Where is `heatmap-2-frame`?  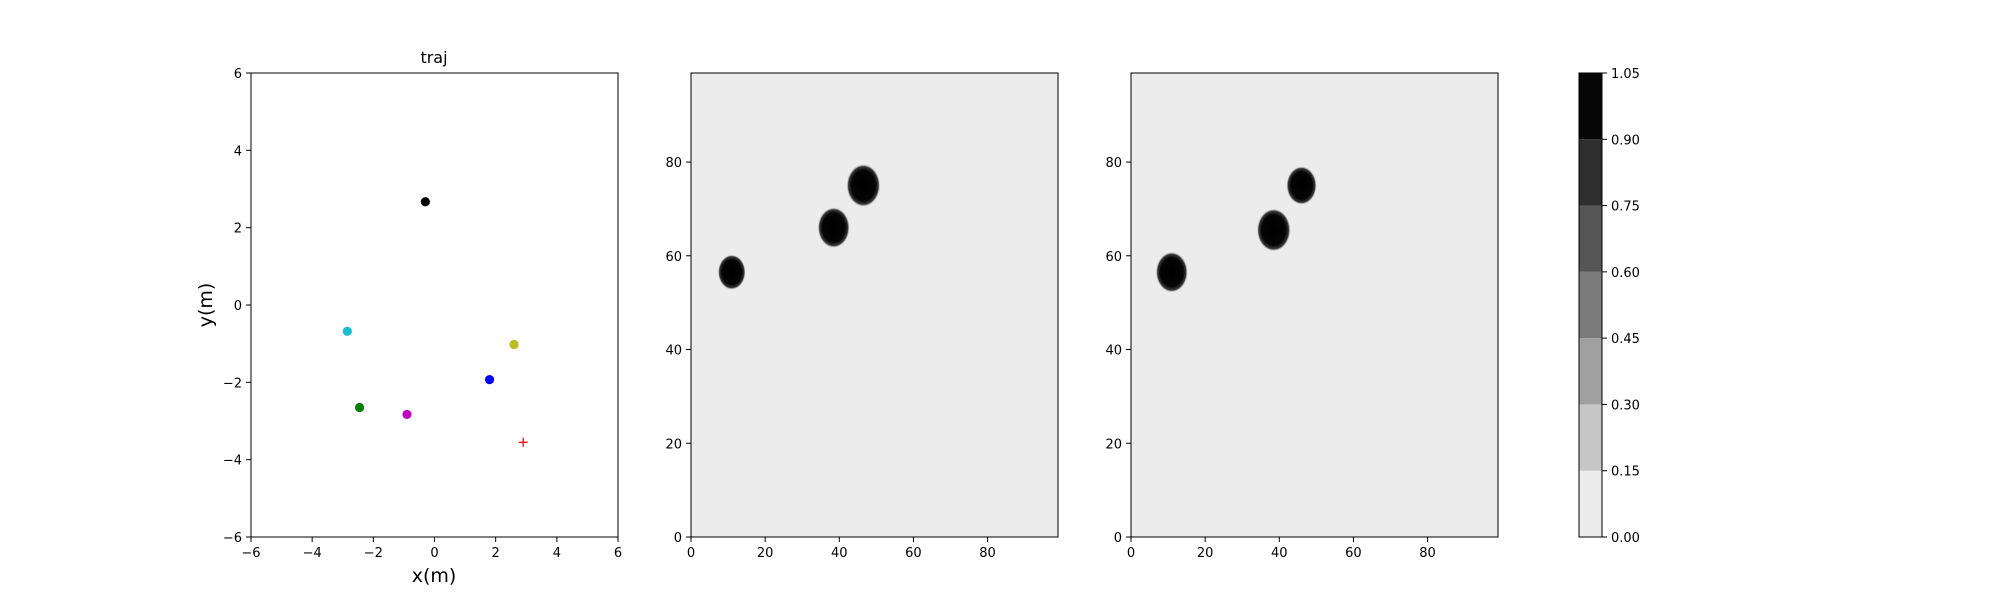 heatmap-2-frame is located at coordinates (1314, 305).